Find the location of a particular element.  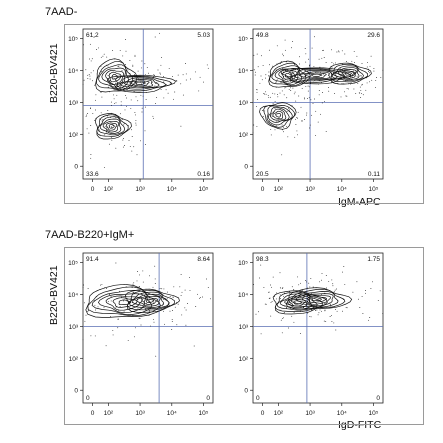

x-tick-label: 10⁴ is located at coordinates (342, 413).